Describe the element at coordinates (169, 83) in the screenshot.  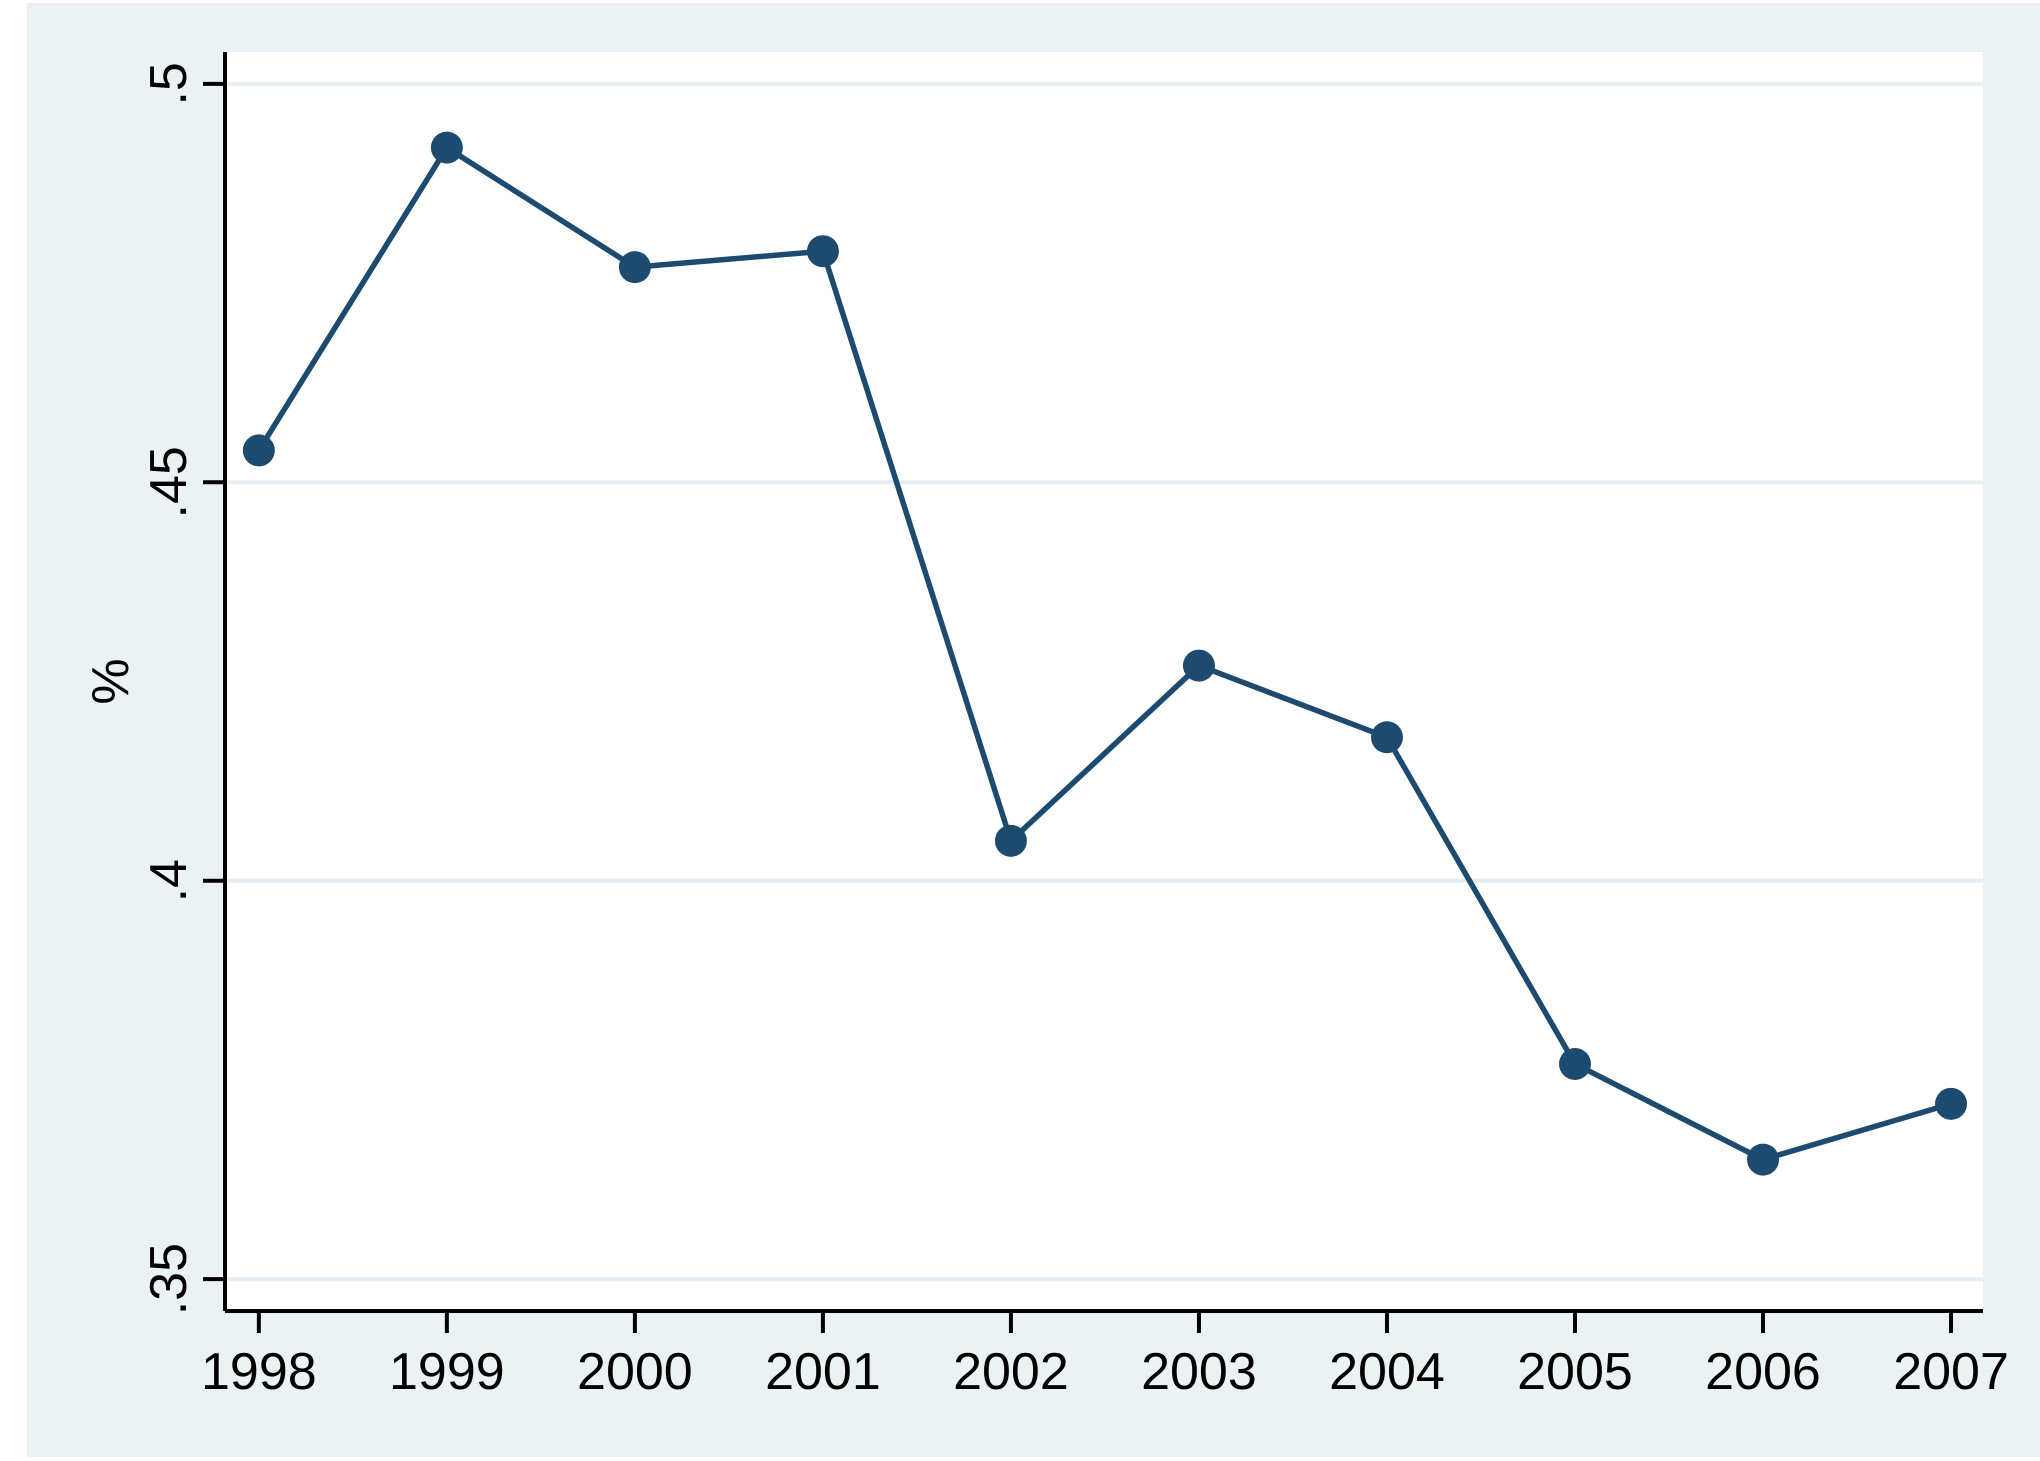
I see `y-tick-label: .5` at that location.